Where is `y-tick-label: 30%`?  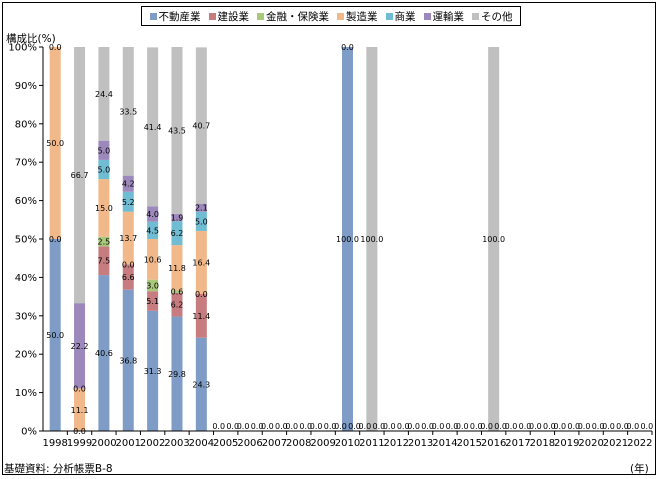
y-tick-label: 30% is located at coordinates (26, 316).